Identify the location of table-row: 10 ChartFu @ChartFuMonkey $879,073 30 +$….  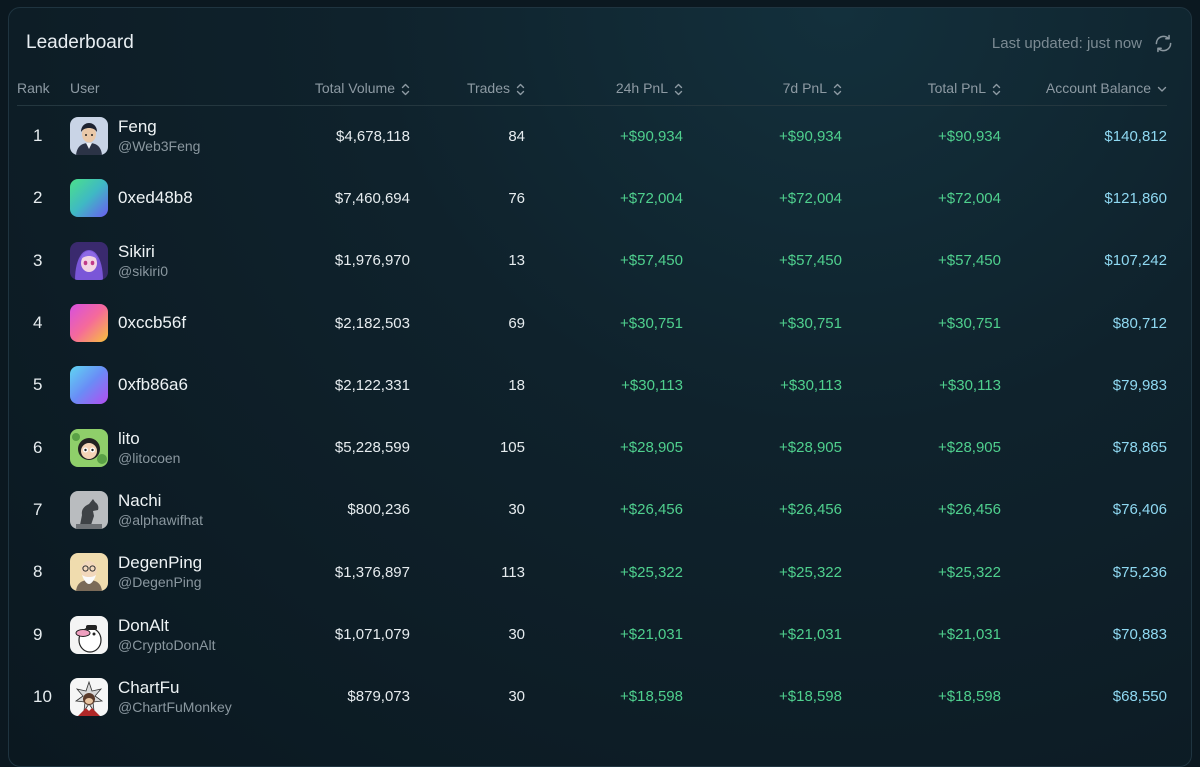
(592, 697).